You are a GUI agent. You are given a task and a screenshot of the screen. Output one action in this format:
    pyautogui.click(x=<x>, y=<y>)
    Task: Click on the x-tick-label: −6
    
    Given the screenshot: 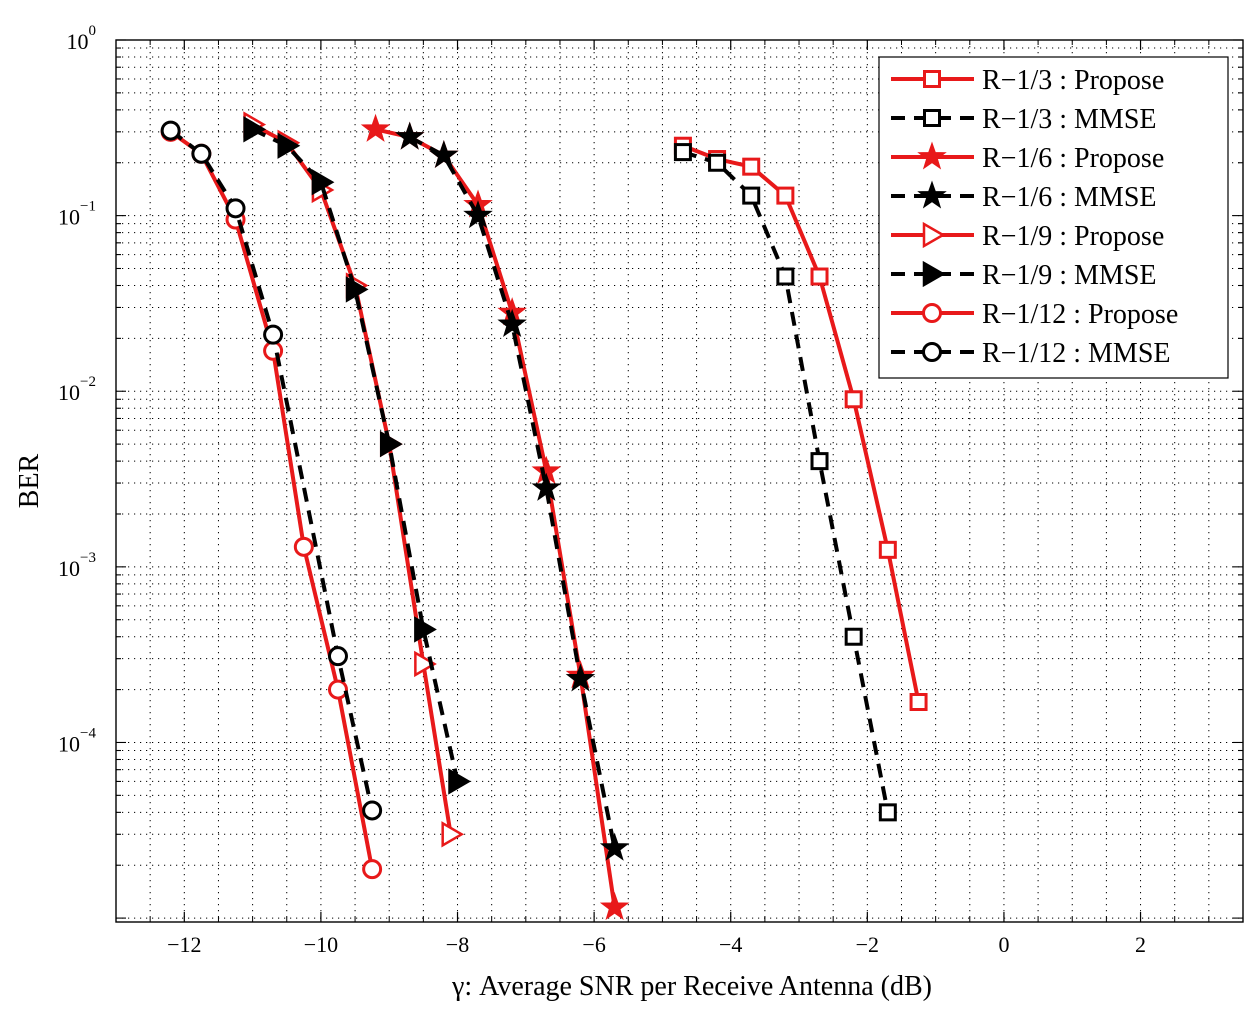 What is the action you would take?
    pyautogui.click(x=593, y=944)
    